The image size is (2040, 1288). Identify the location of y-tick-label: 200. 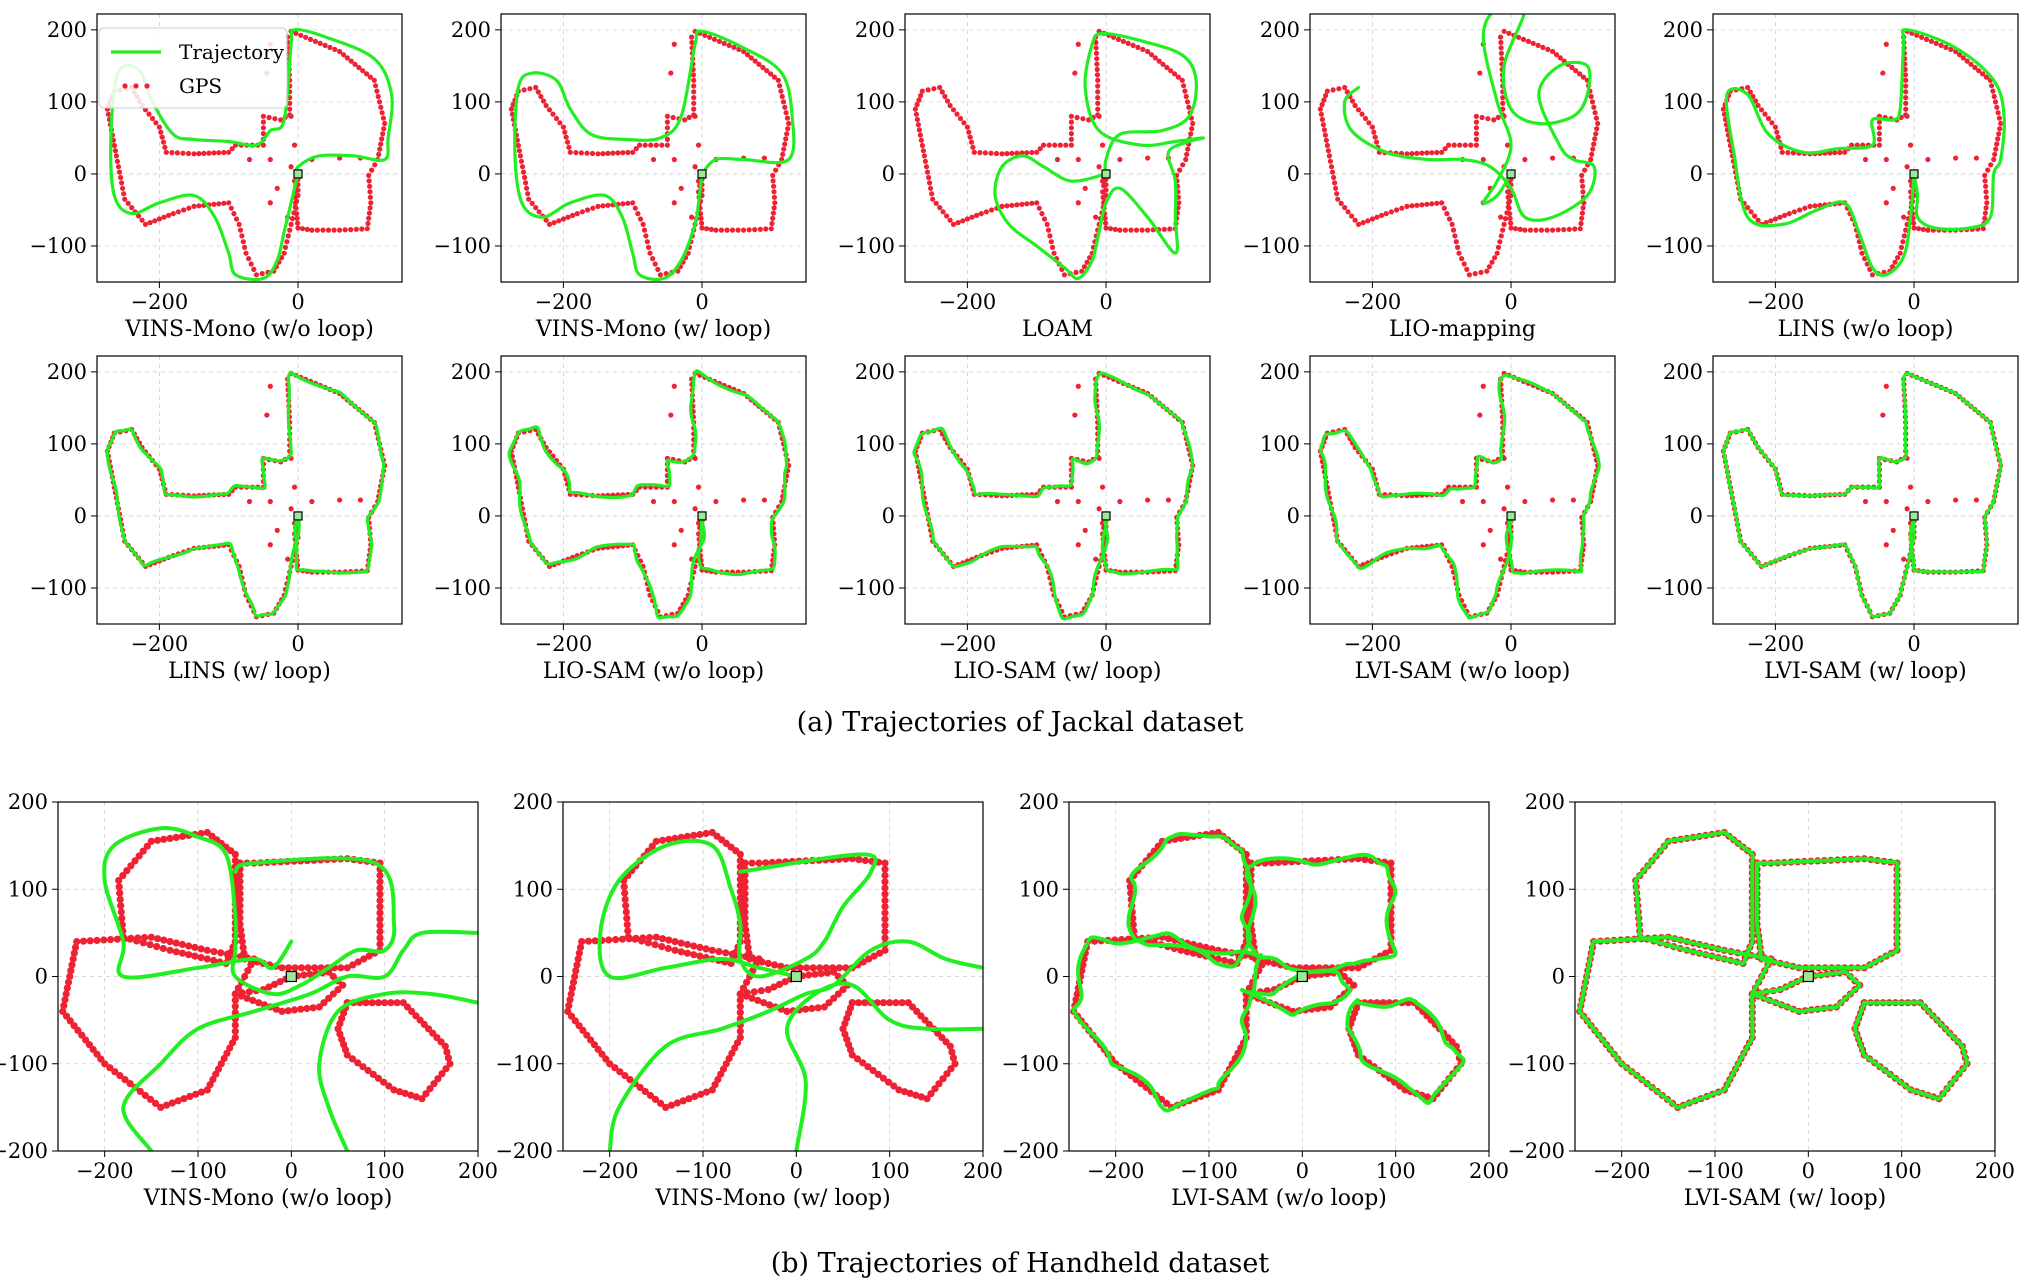
(67, 372).